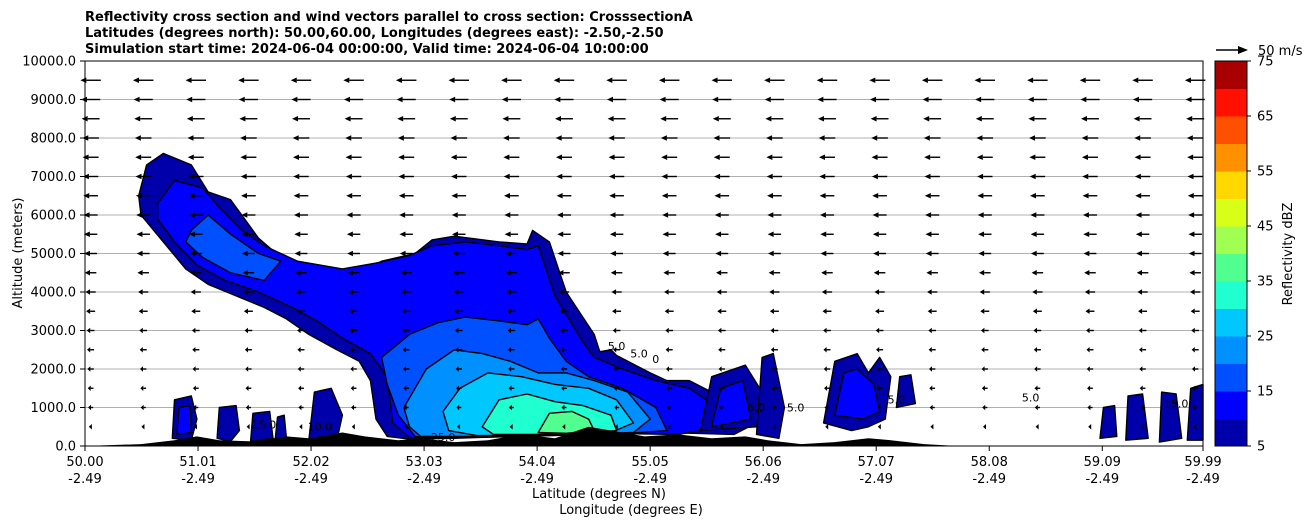 The width and height of the screenshot is (1304, 526). I want to click on contour-label: 5.0, so click(757, 407).